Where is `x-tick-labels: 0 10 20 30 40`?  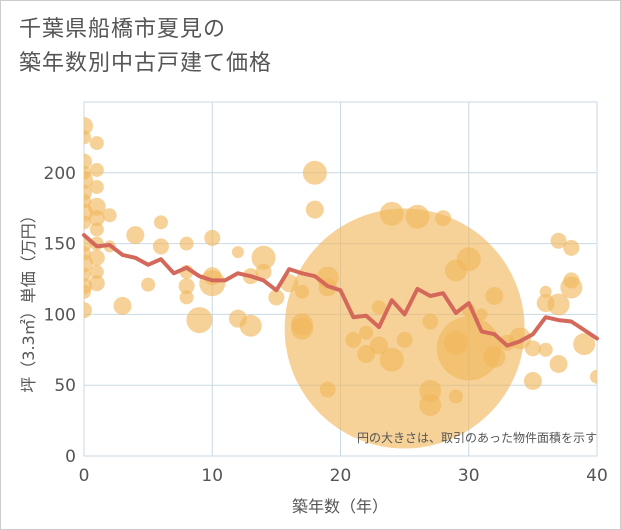
x-tick-labels: 0 10 20 30 40 is located at coordinates (343, 476).